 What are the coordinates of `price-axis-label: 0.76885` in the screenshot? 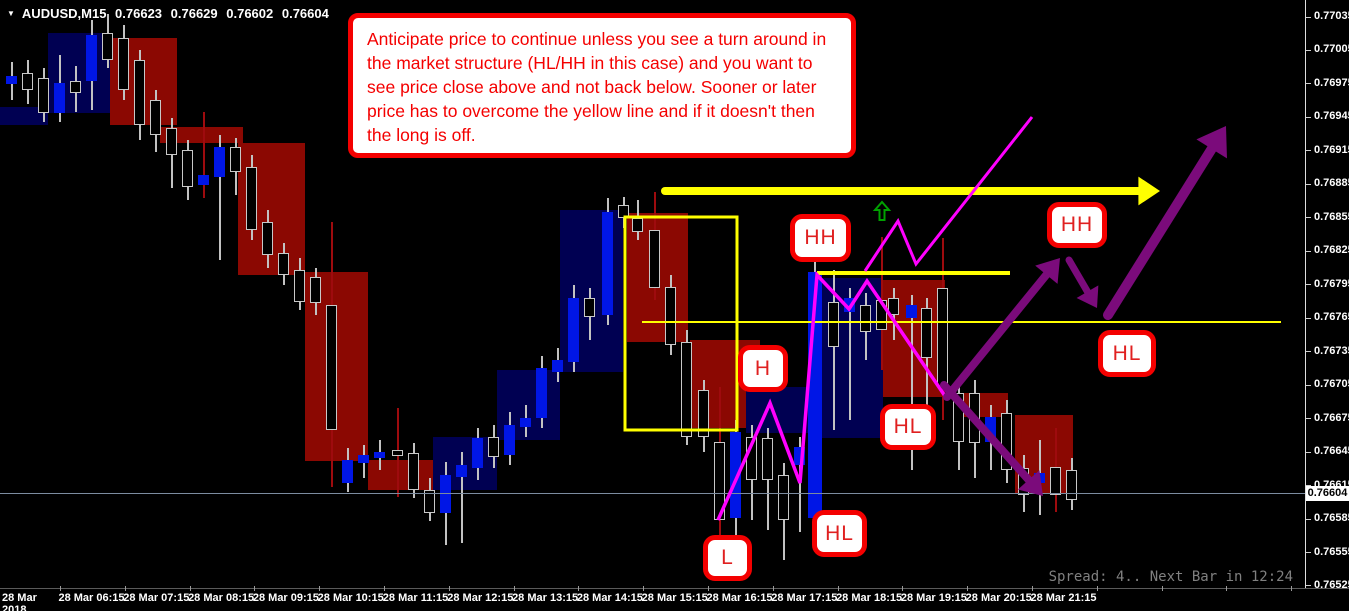 It's located at (1331, 183).